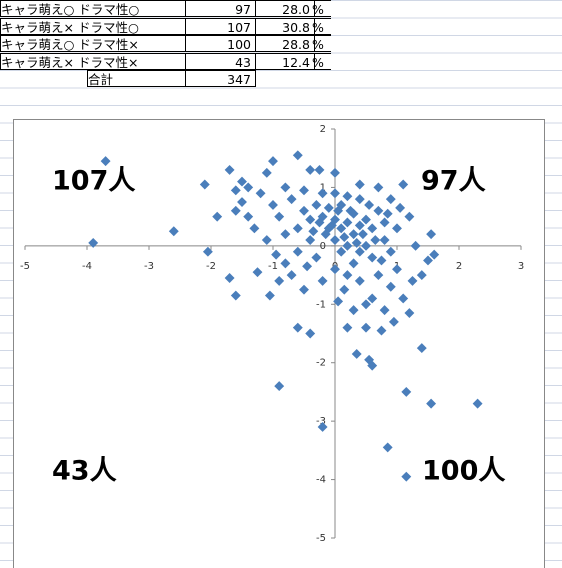  Describe the element at coordinates (321, 480) in the screenshot. I see `y-tick-label: -4` at that location.